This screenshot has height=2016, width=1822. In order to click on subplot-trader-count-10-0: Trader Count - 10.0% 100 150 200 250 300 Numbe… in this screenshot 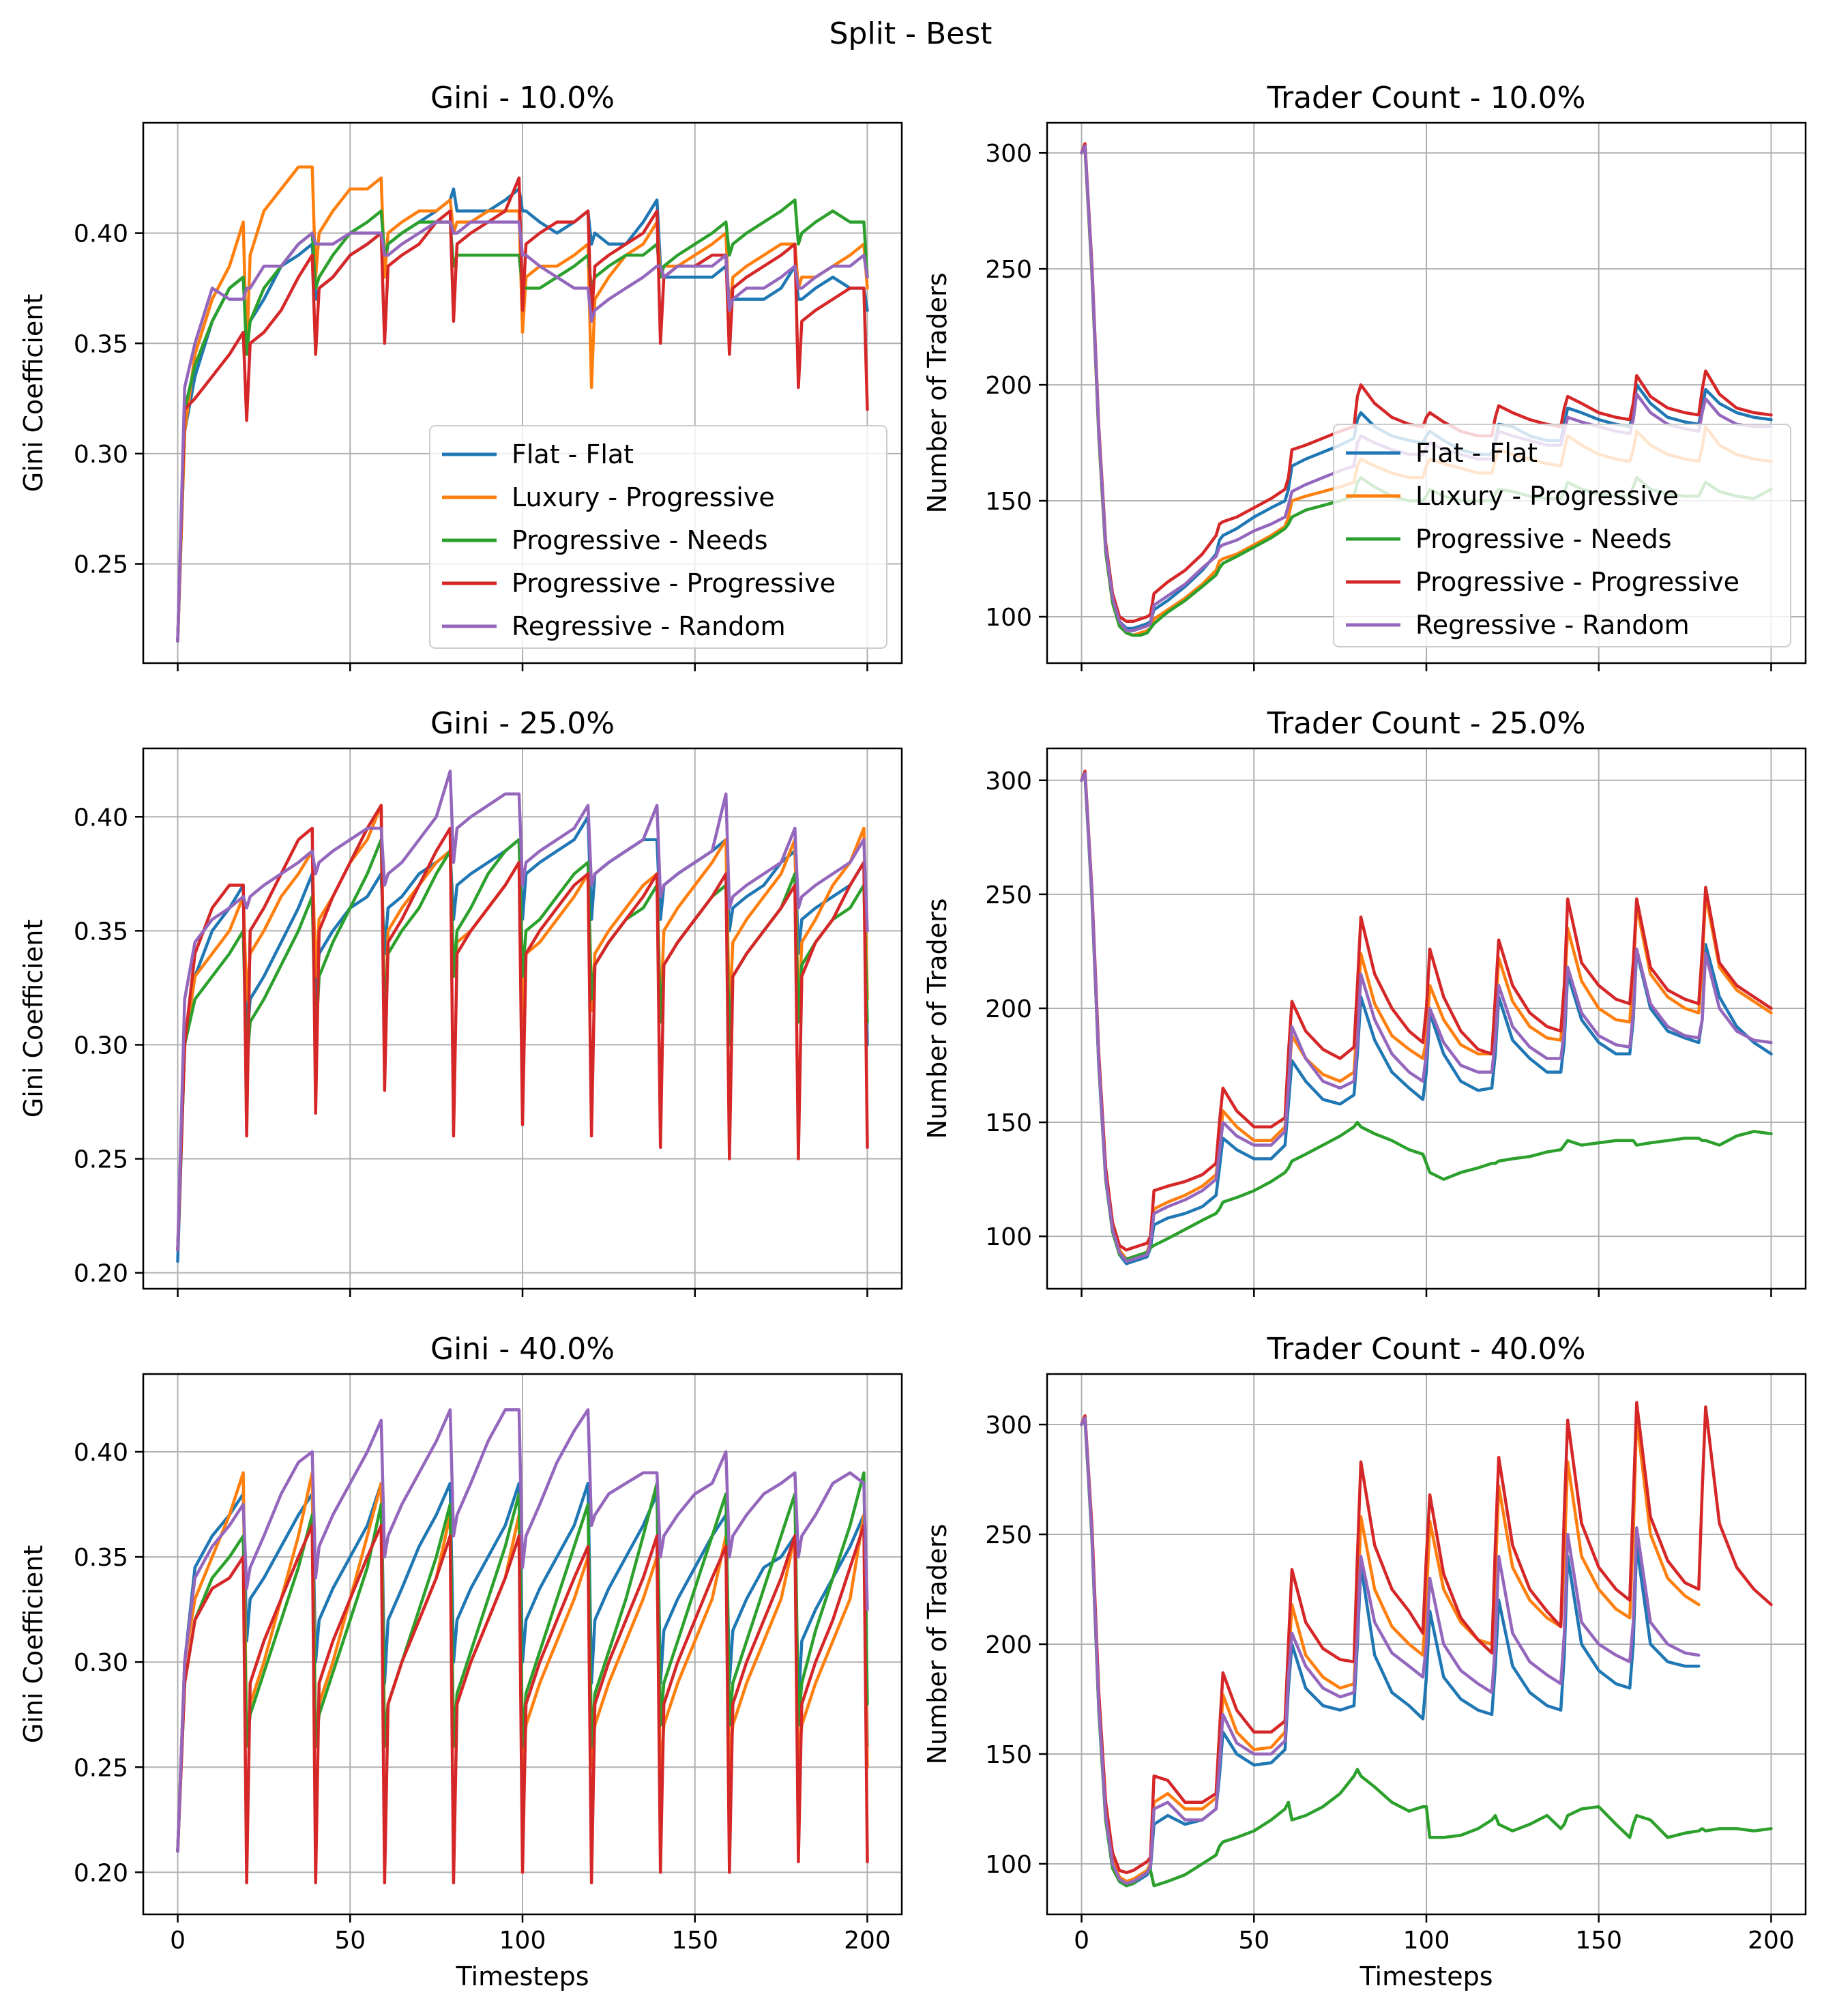, I will do `click(1364, 376)`.